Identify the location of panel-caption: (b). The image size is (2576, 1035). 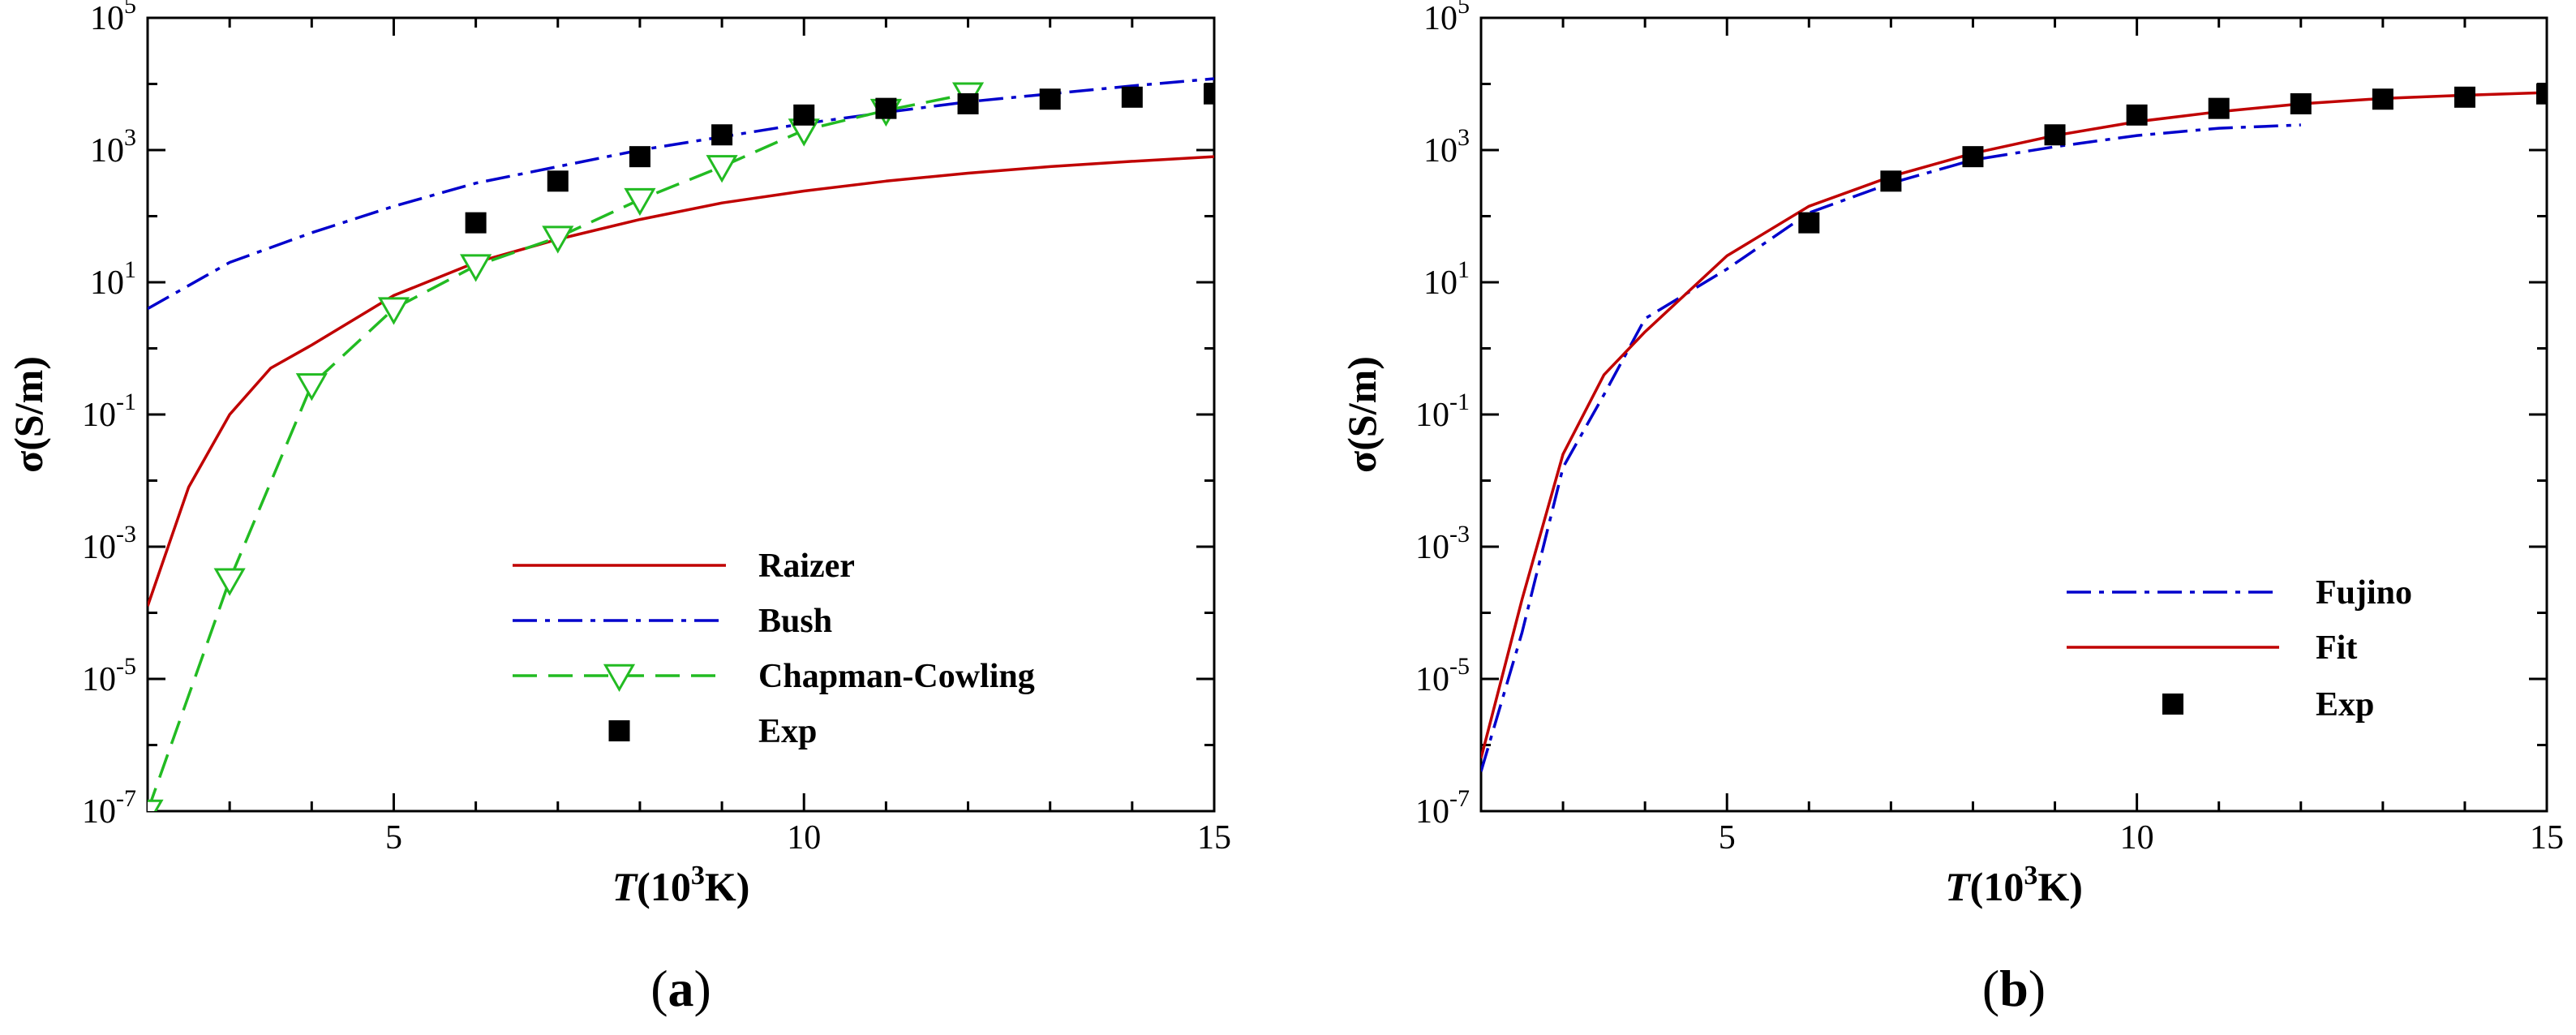
(2014, 988).